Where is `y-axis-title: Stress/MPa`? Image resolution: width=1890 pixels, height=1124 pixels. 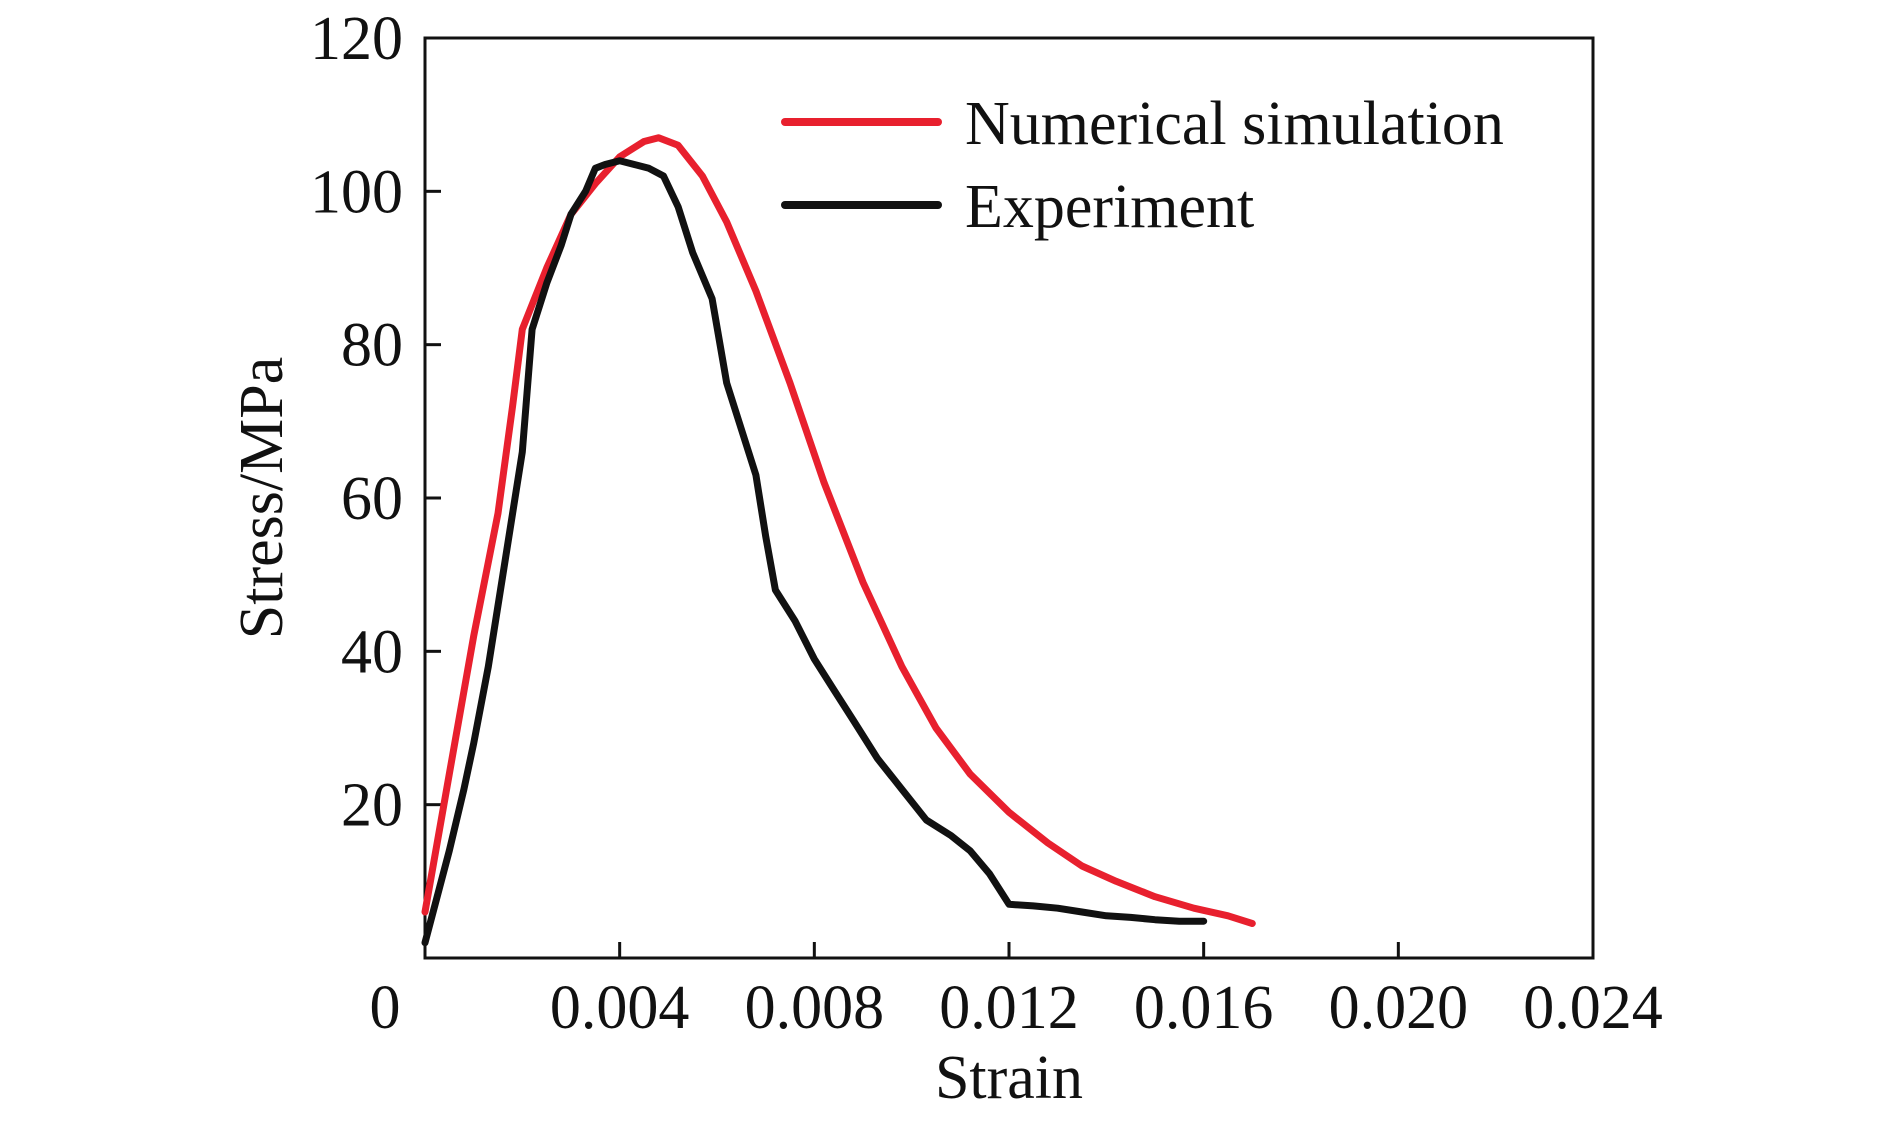
y-axis-title: Stress/MPa is located at coordinates (262, 498).